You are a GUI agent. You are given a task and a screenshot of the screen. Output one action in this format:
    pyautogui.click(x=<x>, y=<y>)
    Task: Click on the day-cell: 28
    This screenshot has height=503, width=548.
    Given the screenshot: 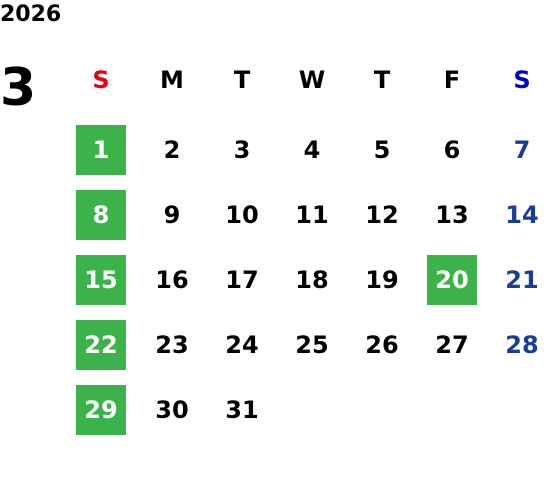 What is the action you would take?
    pyautogui.click(x=522, y=345)
    